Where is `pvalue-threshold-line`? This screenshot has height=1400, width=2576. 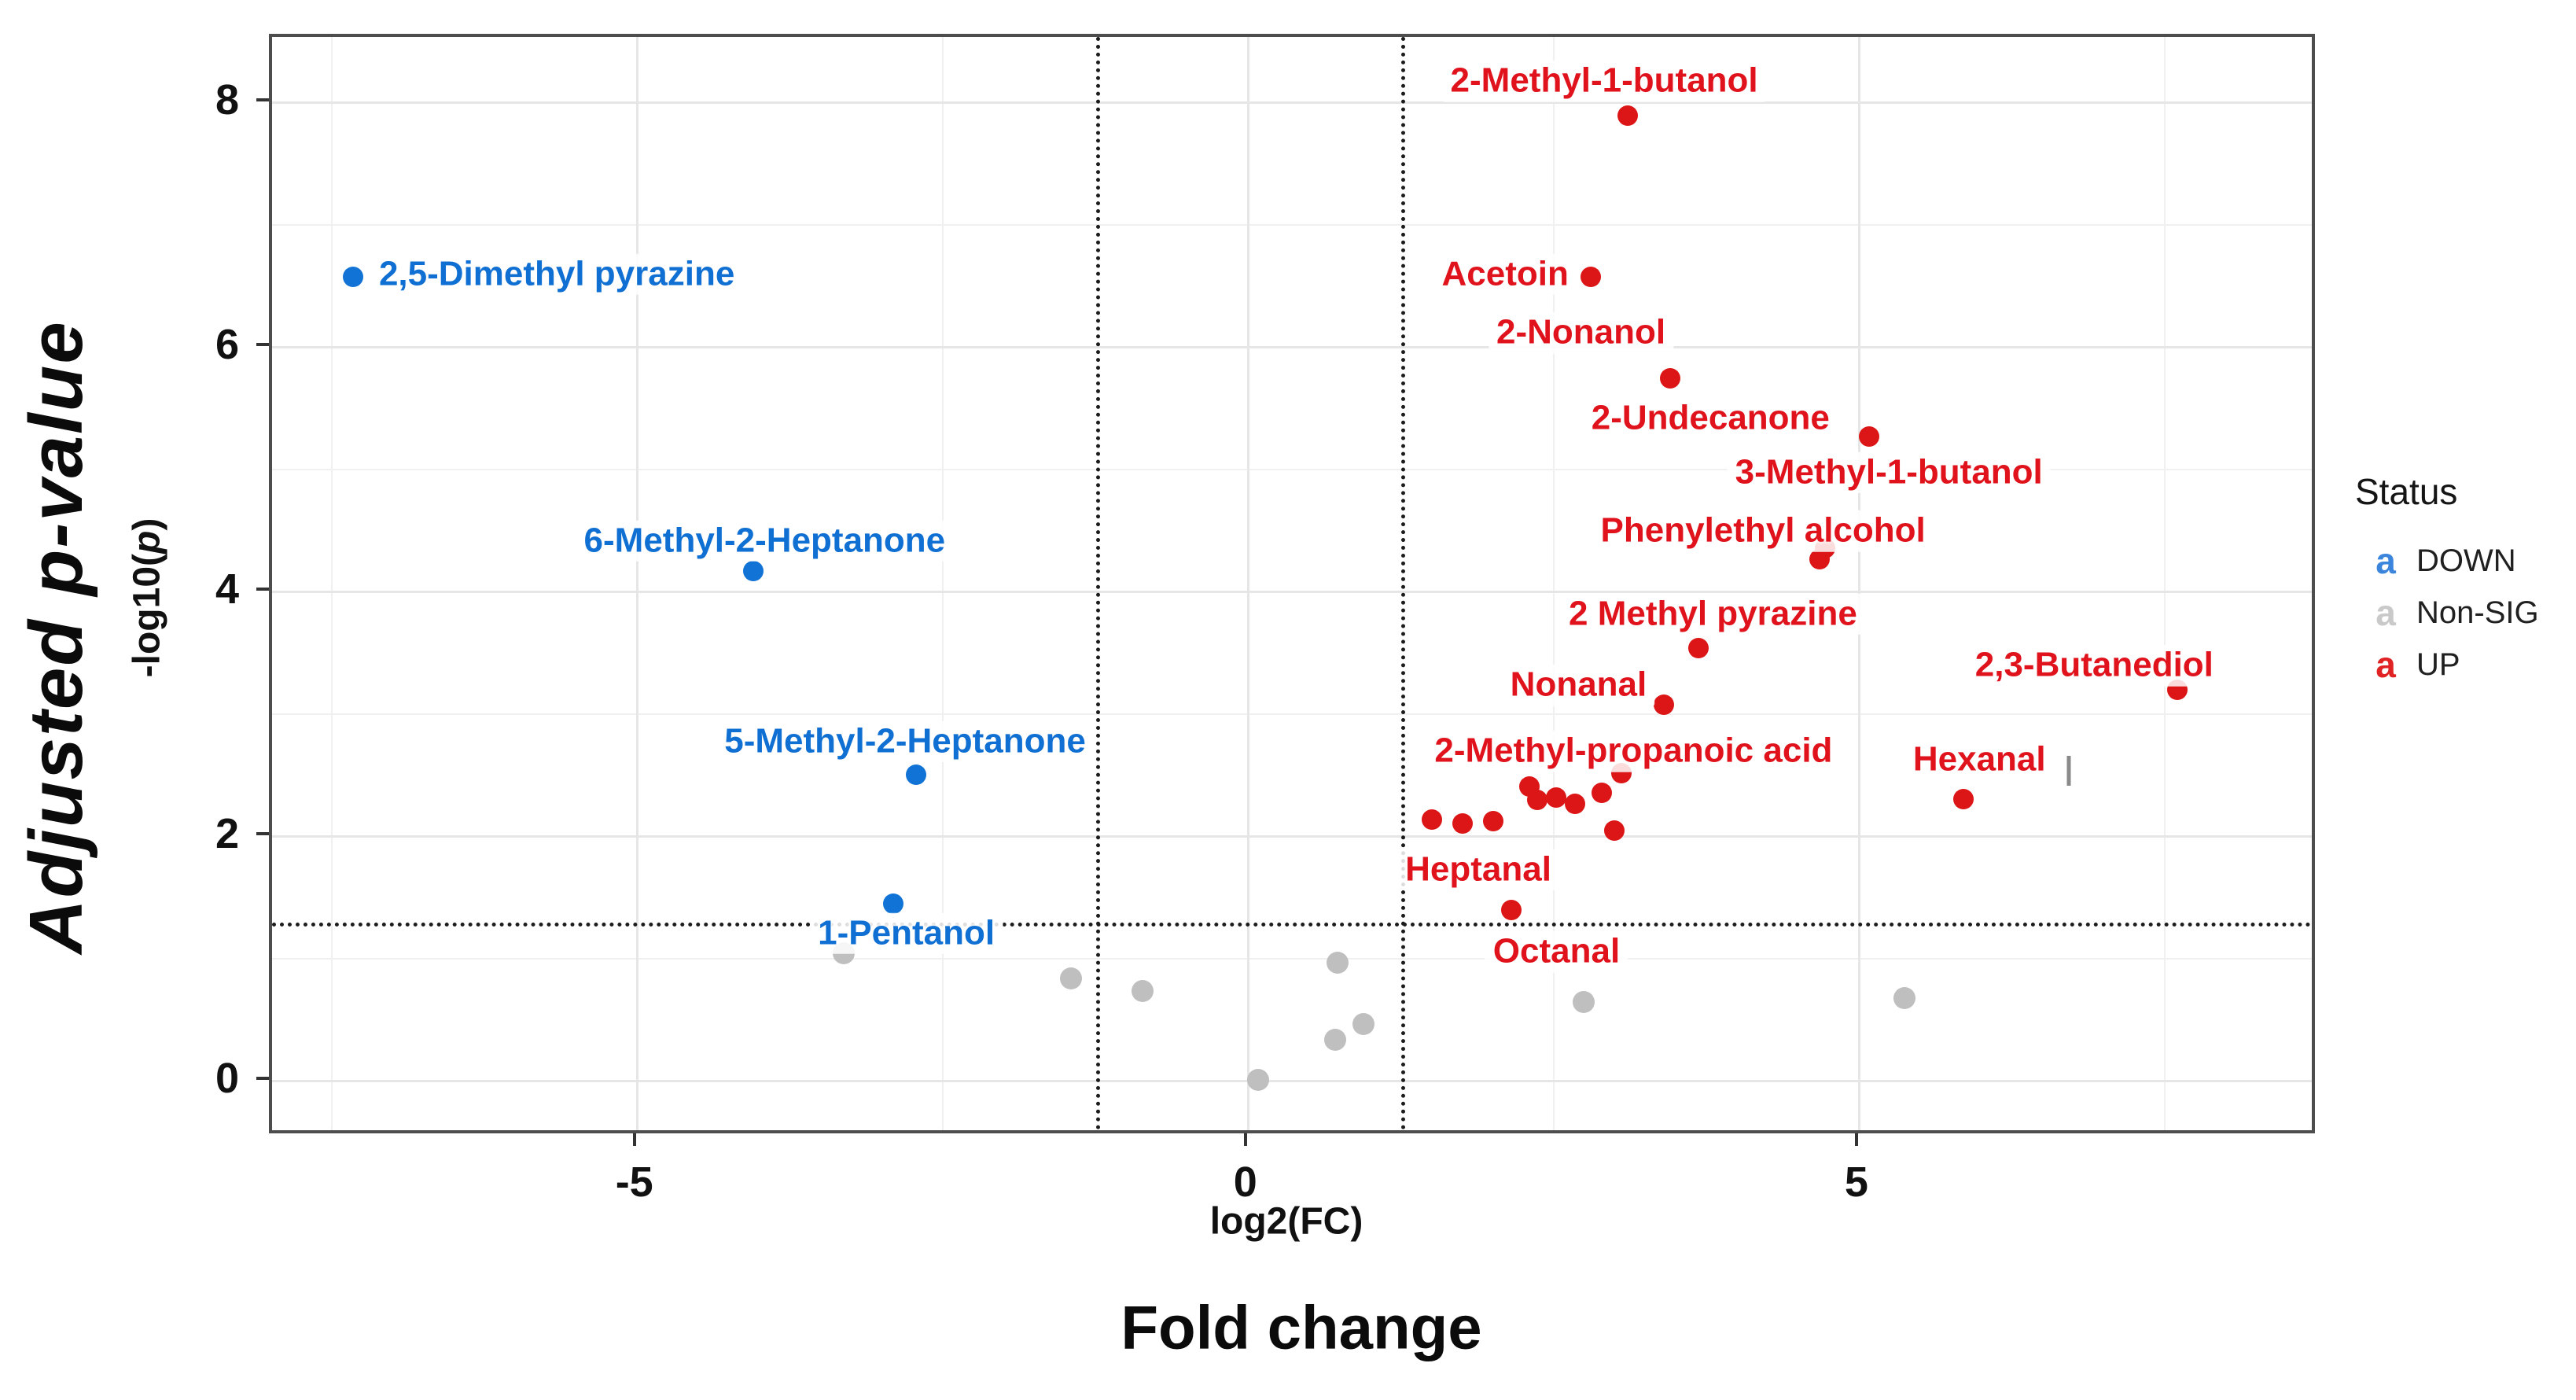
pvalue-threshold-line is located at coordinates (1292, 925).